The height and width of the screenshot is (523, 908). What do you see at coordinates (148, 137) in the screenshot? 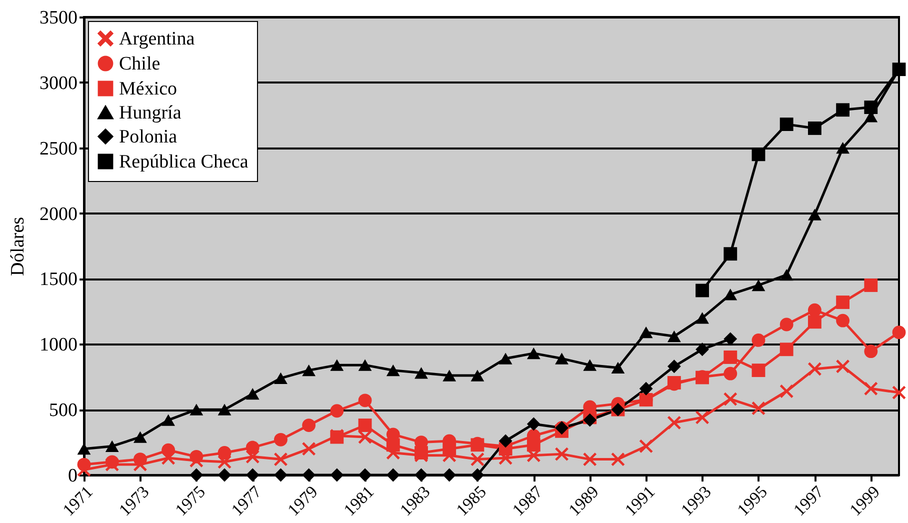
I see `legend-label: Polonia` at bounding box center [148, 137].